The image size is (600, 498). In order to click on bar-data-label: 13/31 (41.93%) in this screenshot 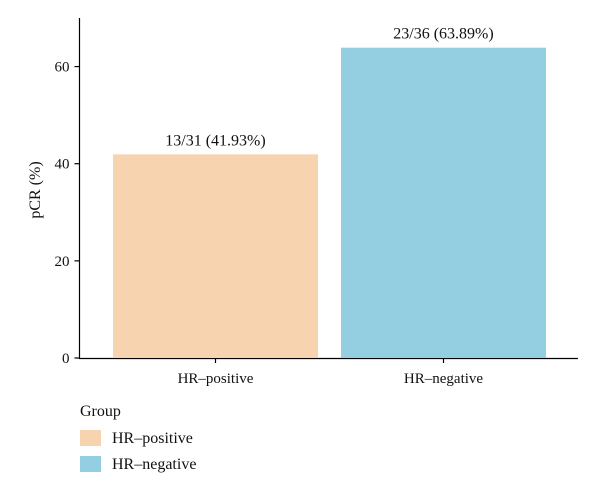, I will do `click(215, 140)`.